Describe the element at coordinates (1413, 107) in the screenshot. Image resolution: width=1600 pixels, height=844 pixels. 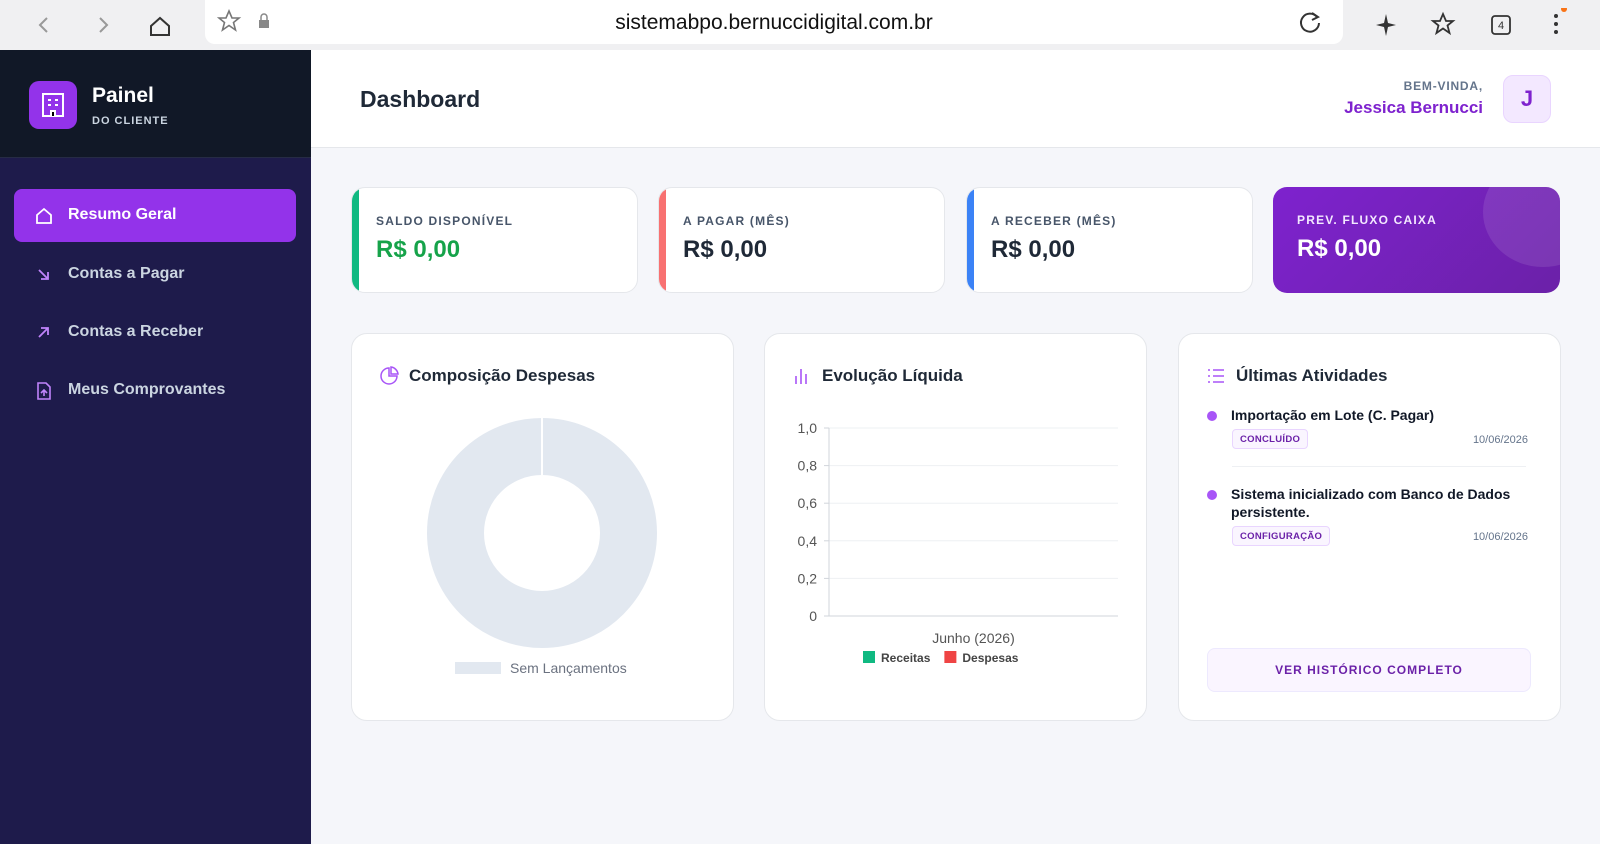
I see `user-name: Jessica Bernucci` at that location.